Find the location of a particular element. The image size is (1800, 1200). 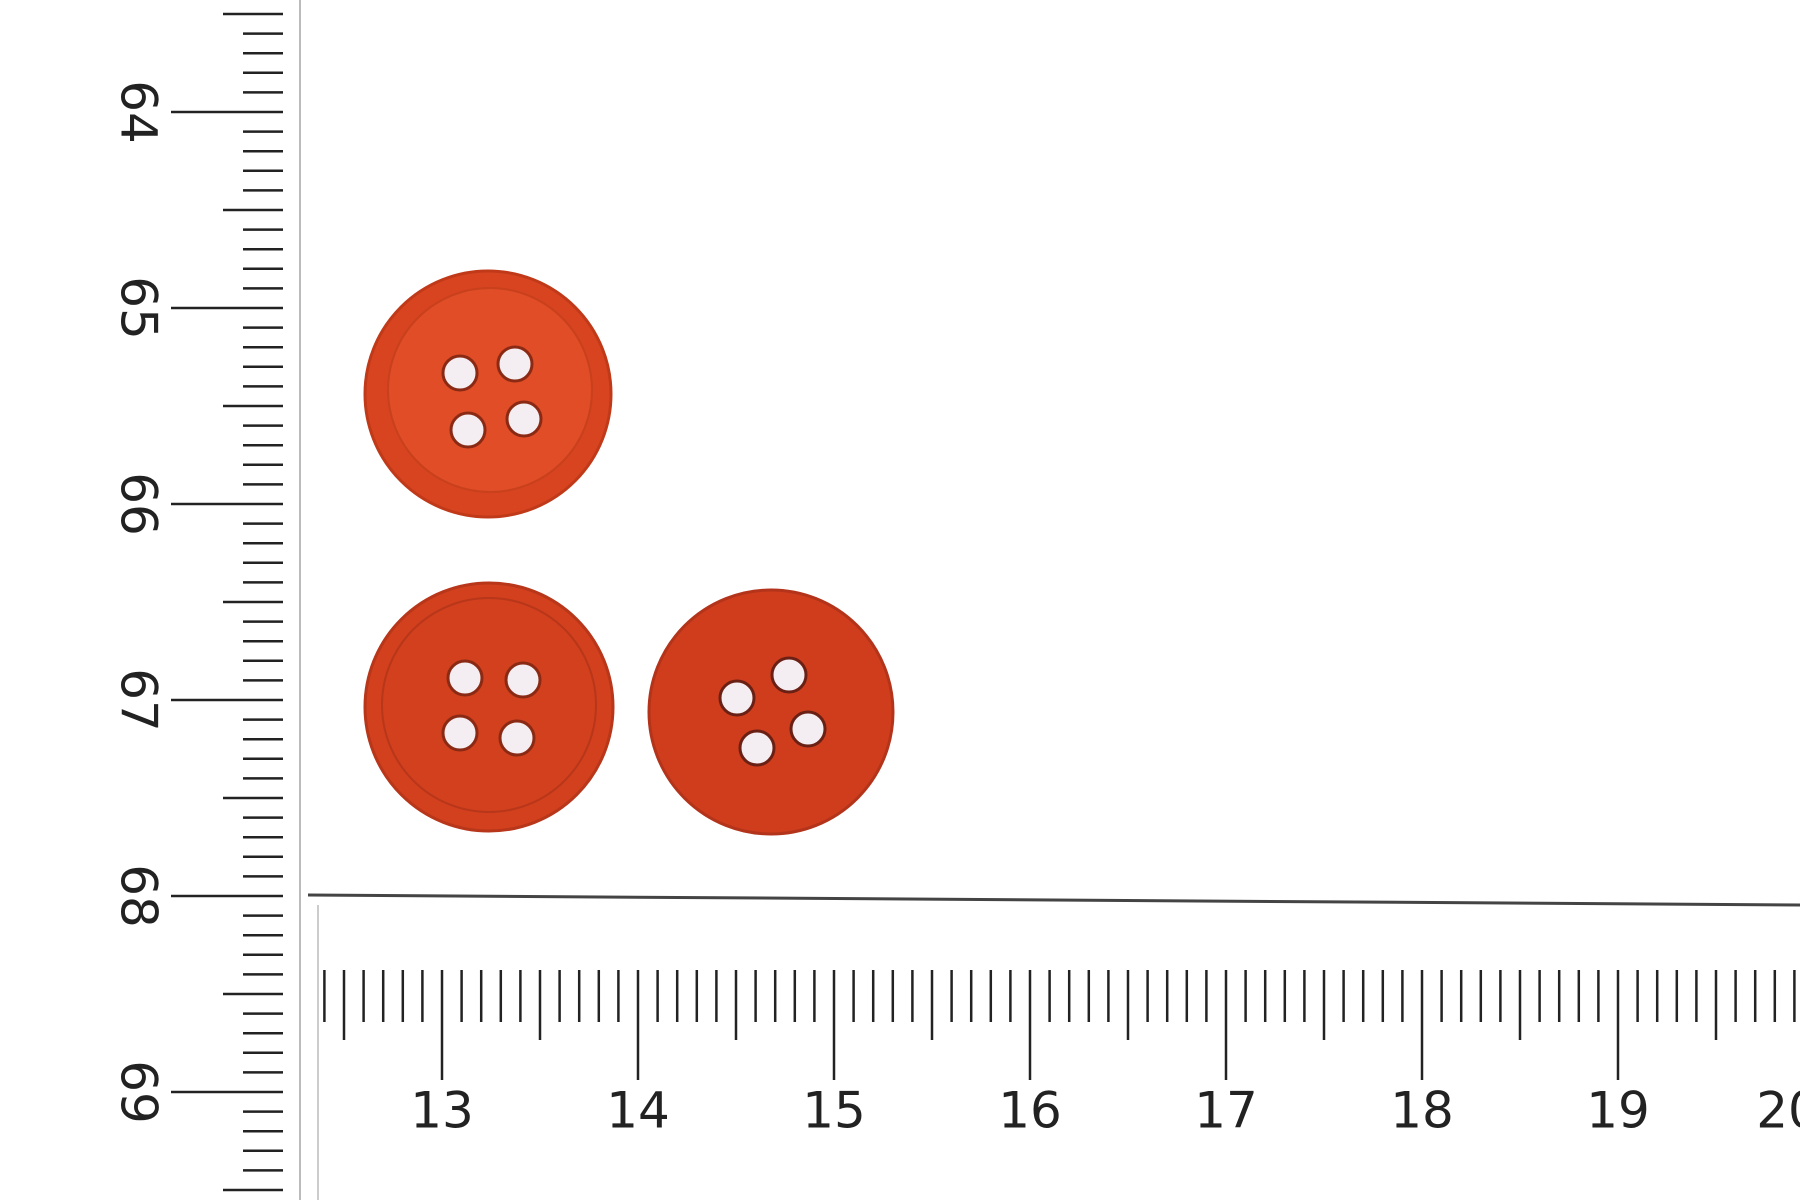

ruler-label: 13 is located at coordinates (442, 1111).